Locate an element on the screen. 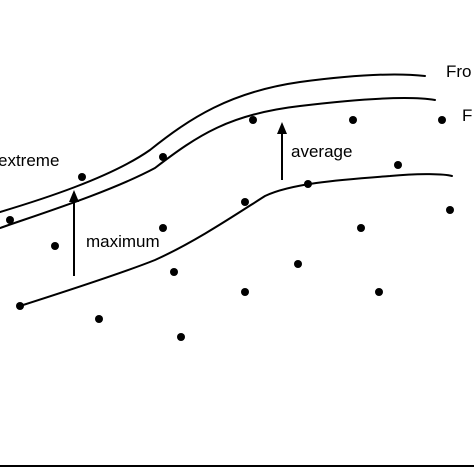  label-front-outer: Fro is located at coordinates (459, 71).